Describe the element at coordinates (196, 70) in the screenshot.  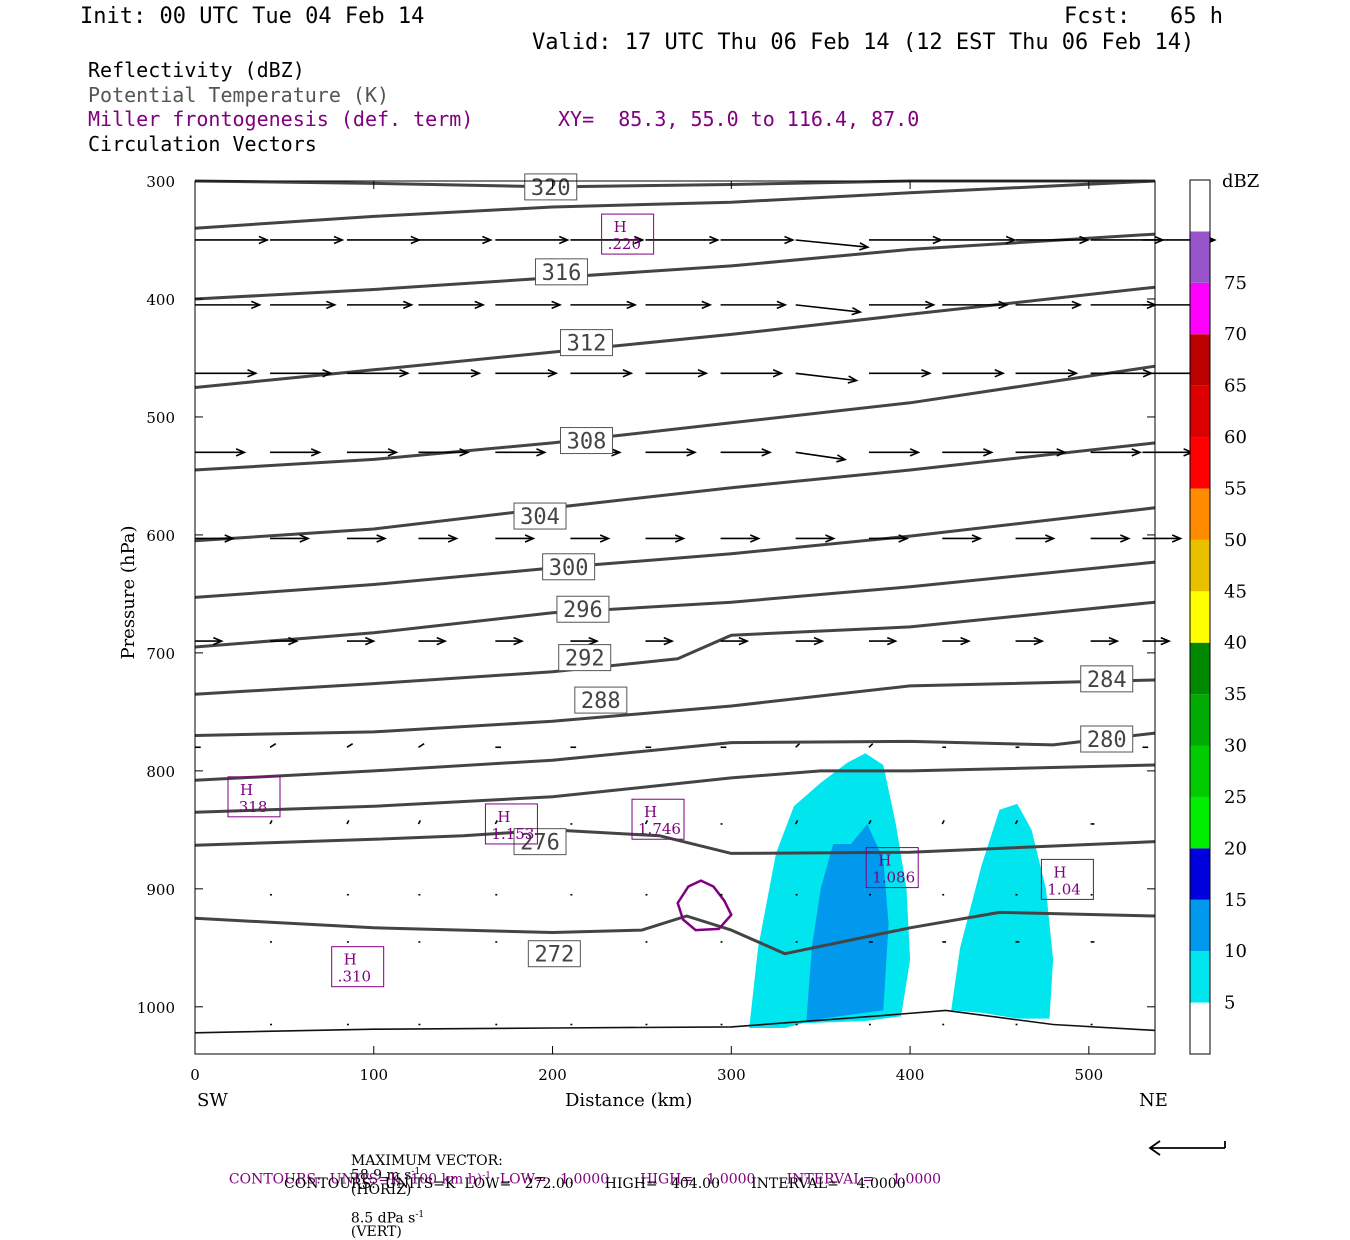
I see `field-reflectivity: Reflectivity (dBZ)` at that location.